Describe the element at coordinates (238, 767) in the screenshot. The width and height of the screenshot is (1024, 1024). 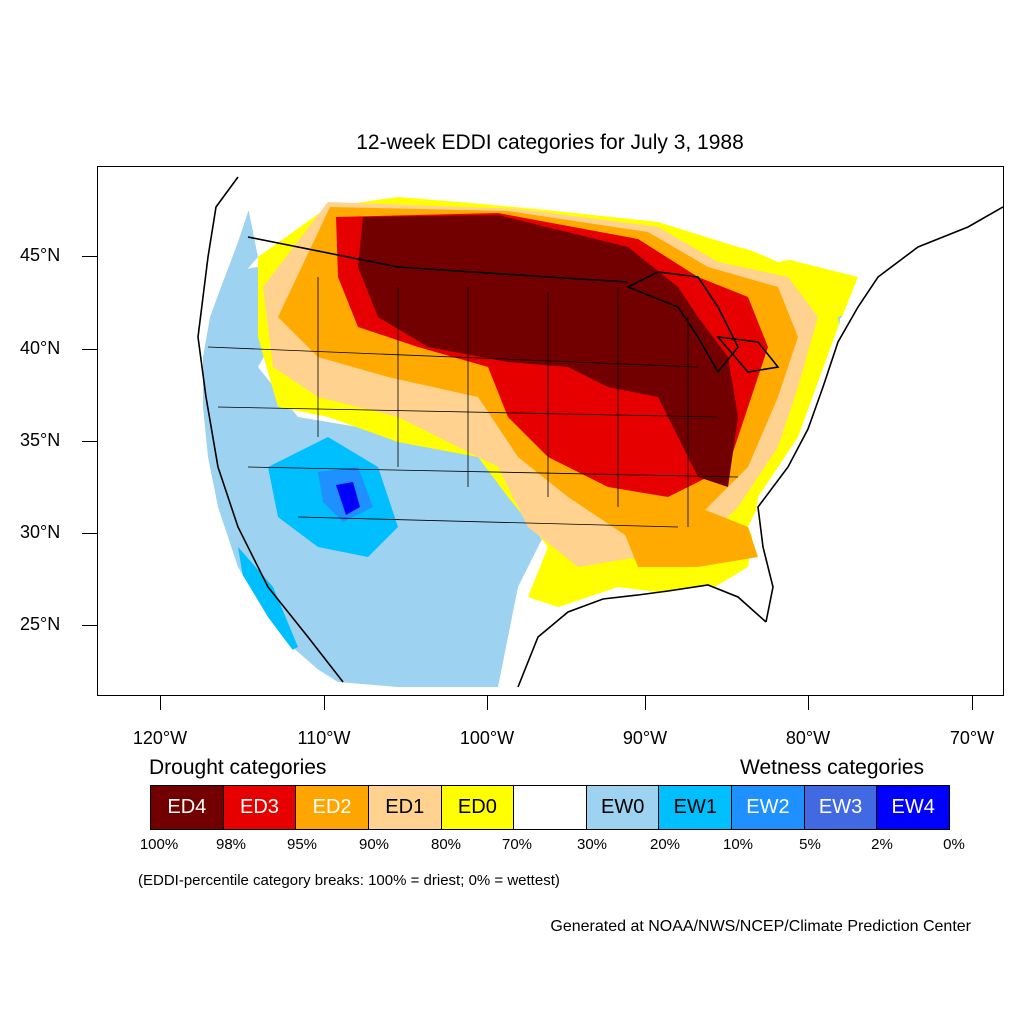
I see `drought-heading: Drought categories` at that location.